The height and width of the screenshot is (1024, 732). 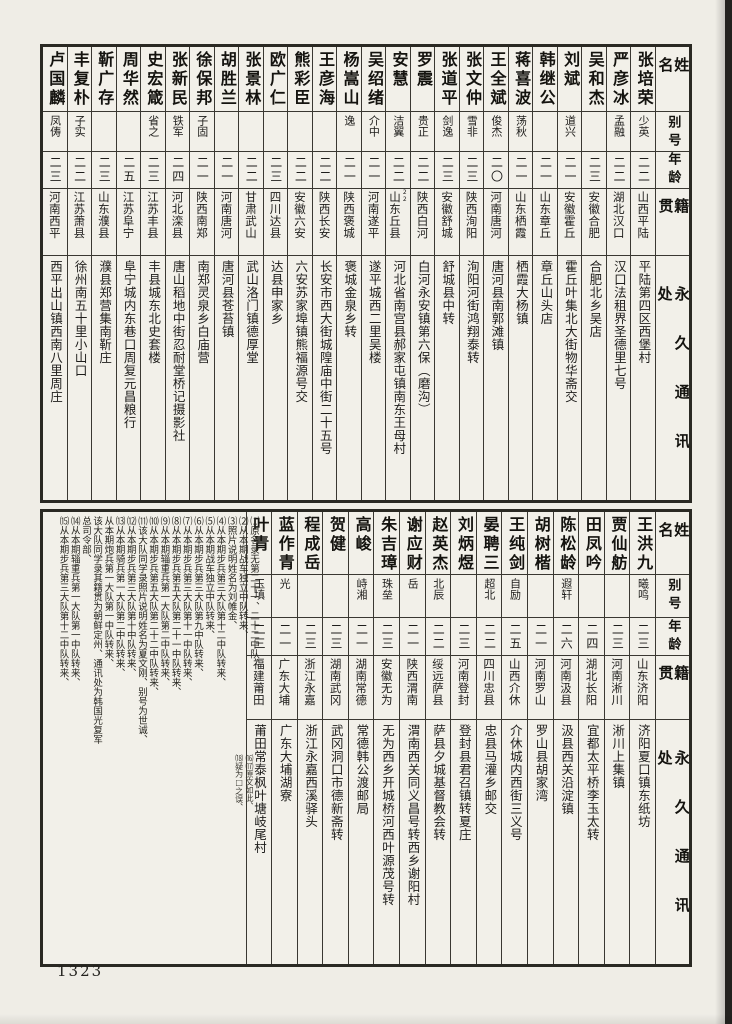 I want to click on person-address: 濮县郑营集南靳庄, so click(x=105, y=312).